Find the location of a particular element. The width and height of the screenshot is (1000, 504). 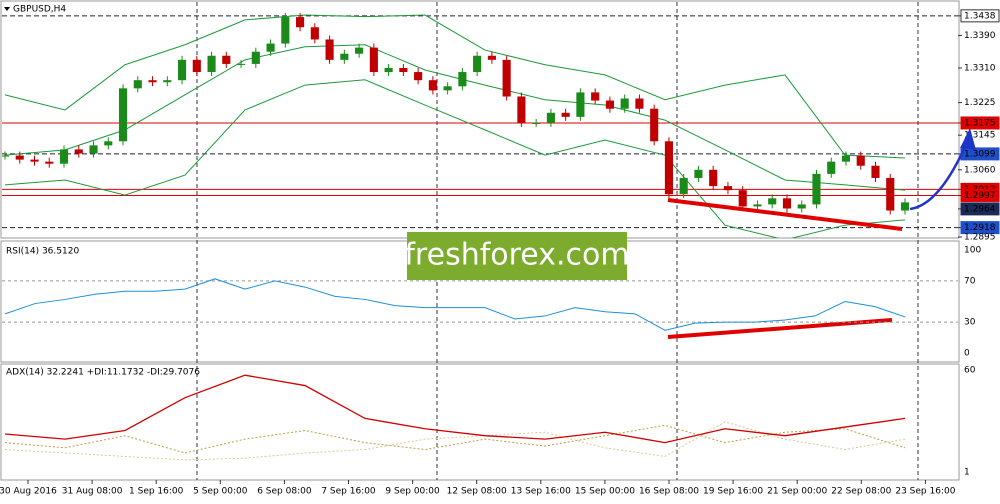

adx-line is located at coordinates (455, 409).